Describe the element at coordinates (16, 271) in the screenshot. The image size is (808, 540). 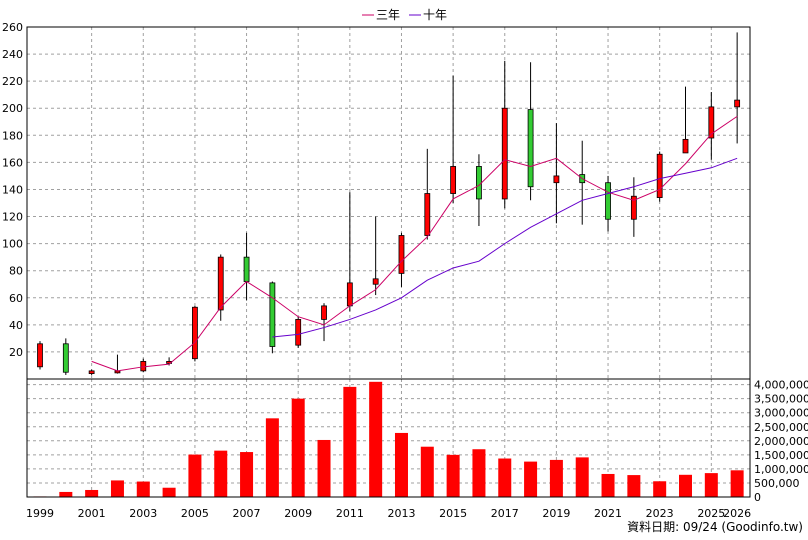
I see `price-y-tick-label: 80` at that location.